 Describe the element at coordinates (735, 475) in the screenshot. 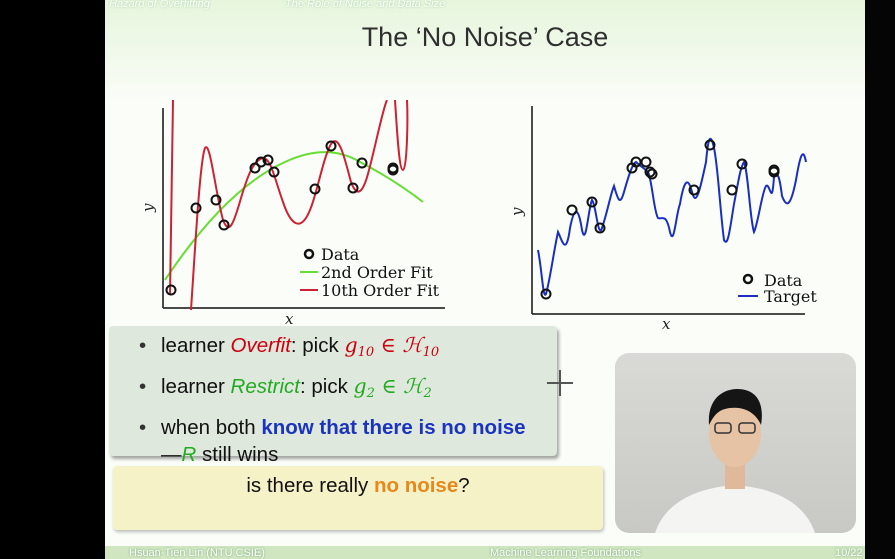

I see `neck-shape` at that location.